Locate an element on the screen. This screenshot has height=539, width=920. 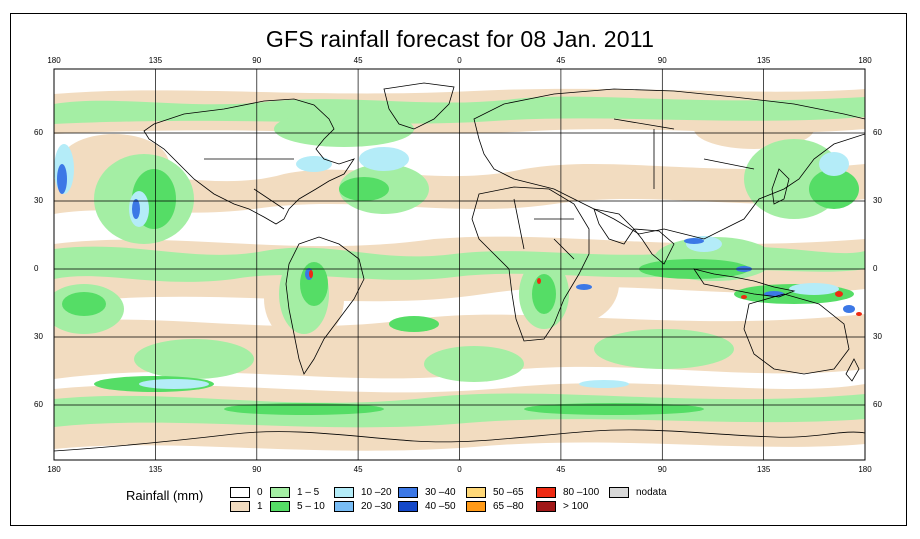
legend-title: Rainfall (mm) is located at coordinates (165, 495).